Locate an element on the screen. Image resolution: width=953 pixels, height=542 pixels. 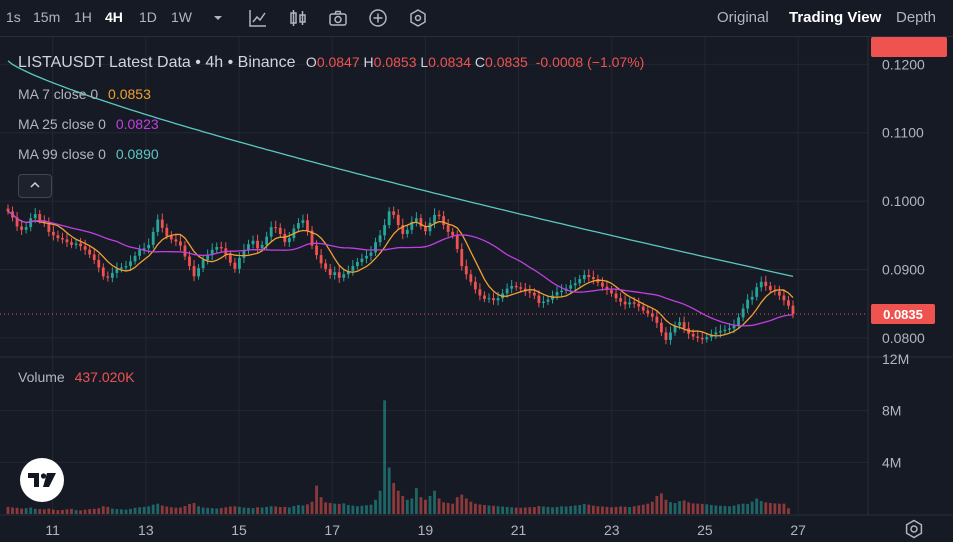
tradingview-logo is located at coordinates (42, 480).